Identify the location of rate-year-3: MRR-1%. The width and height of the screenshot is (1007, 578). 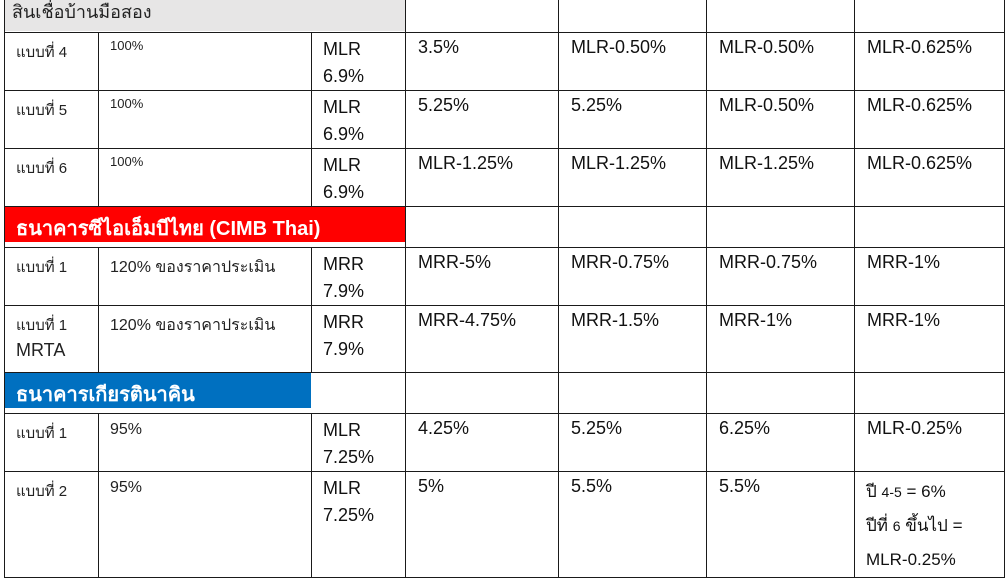
(756, 320).